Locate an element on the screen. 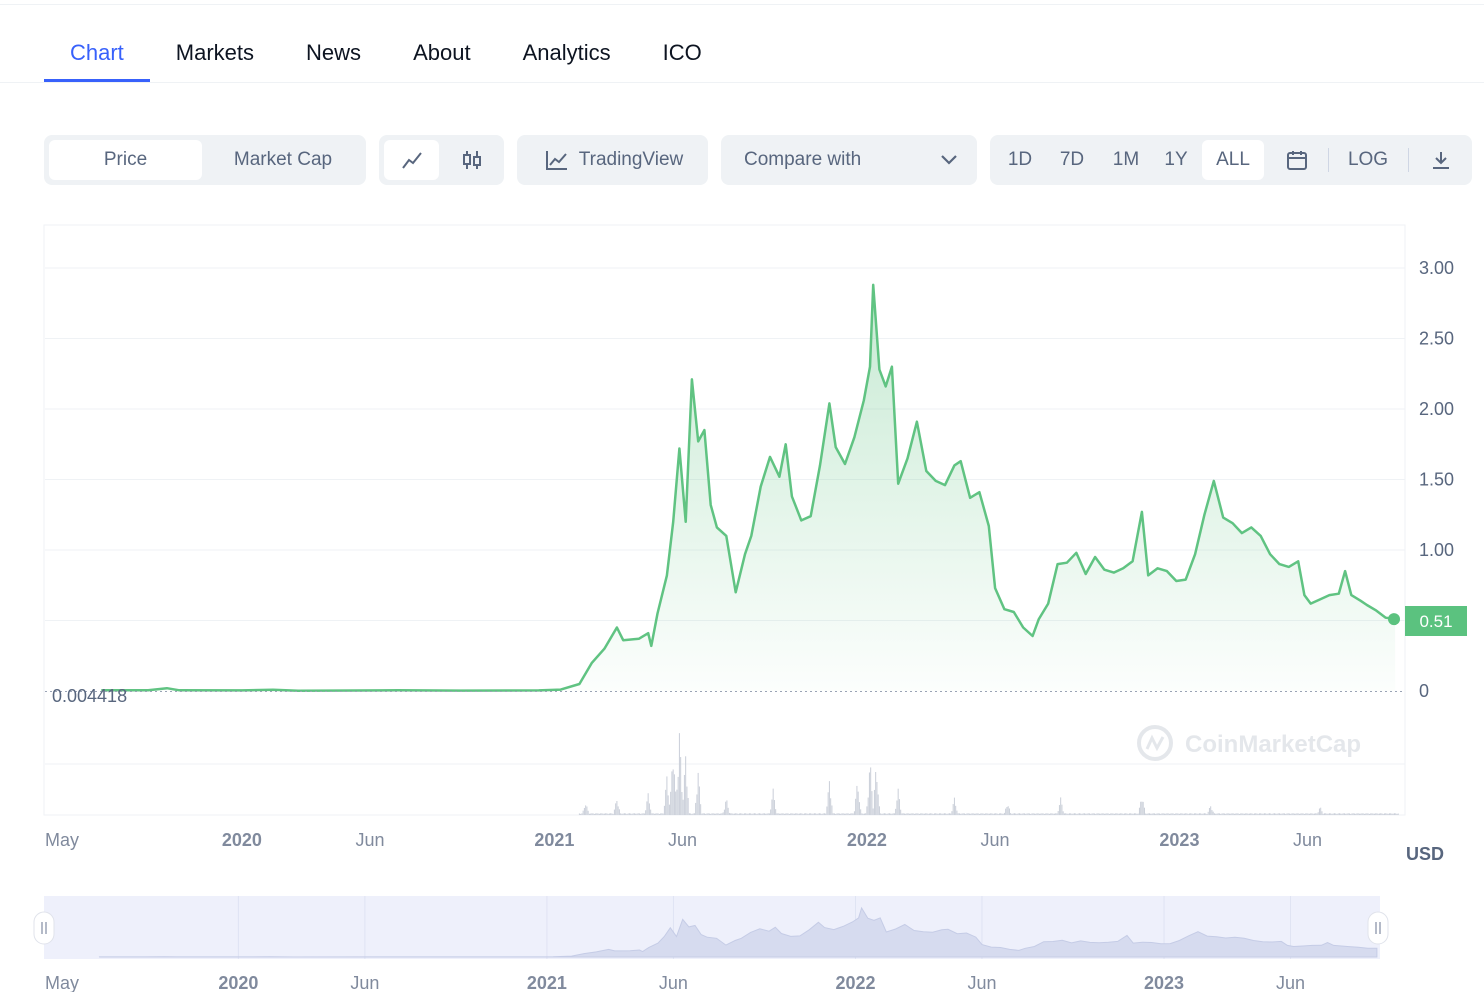  y-tick-label: 1.50 is located at coordinates (1436, 480).